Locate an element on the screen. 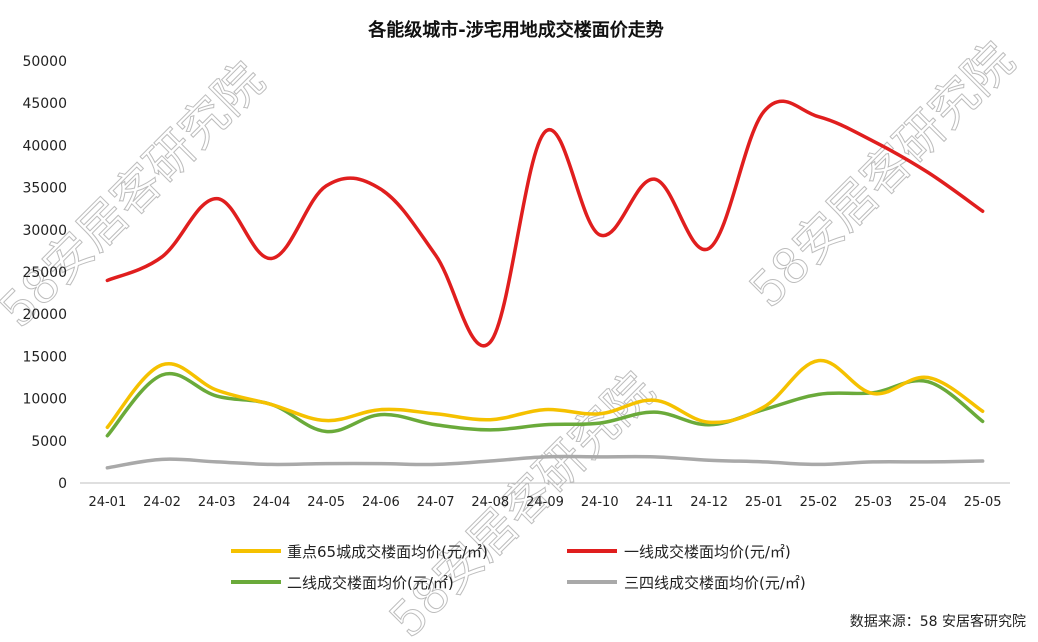 The height and width of the screenshot is (642, 1038). x-tick-label: 24-01 is located at coordinates (107, 502).